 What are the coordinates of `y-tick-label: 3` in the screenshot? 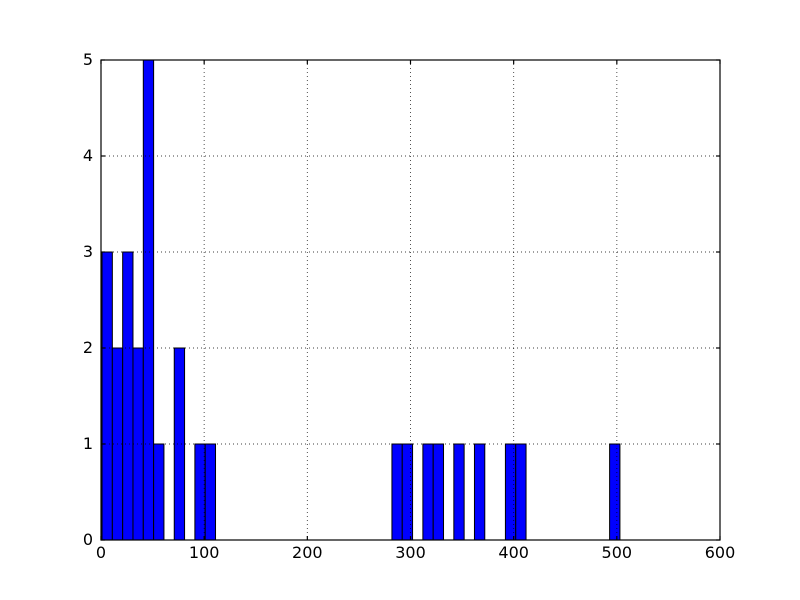 It's located at (88, 251).